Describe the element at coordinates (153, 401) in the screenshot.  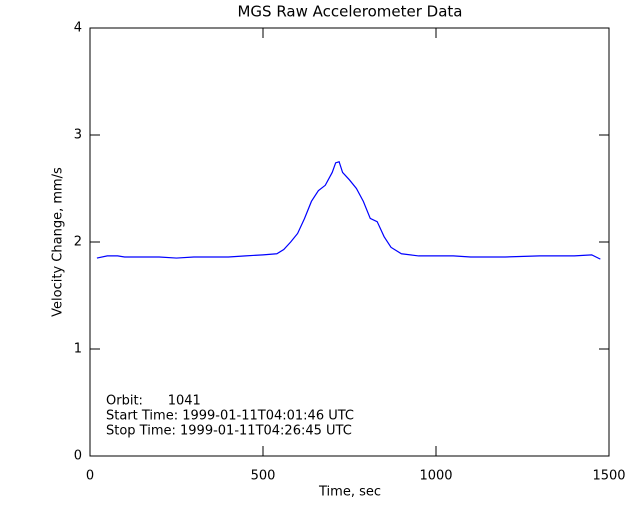
I see `annotation: Orbit: 1041` at that location.